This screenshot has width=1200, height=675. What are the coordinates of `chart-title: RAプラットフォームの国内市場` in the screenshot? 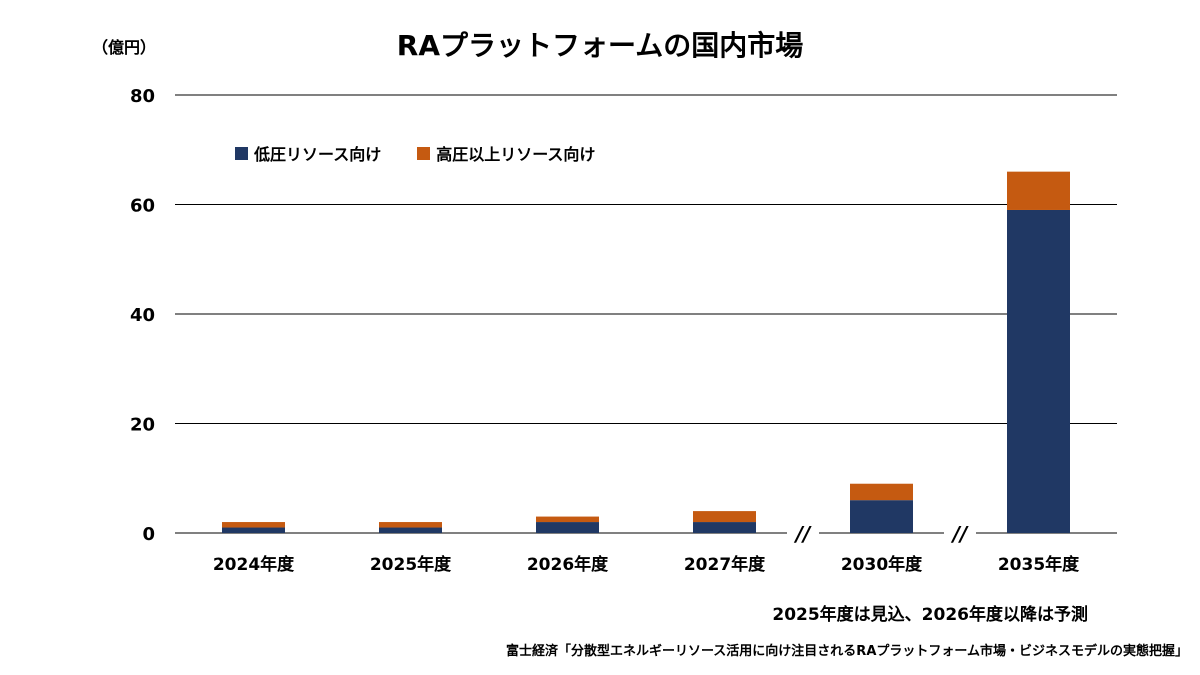 It's located at (600, 45).